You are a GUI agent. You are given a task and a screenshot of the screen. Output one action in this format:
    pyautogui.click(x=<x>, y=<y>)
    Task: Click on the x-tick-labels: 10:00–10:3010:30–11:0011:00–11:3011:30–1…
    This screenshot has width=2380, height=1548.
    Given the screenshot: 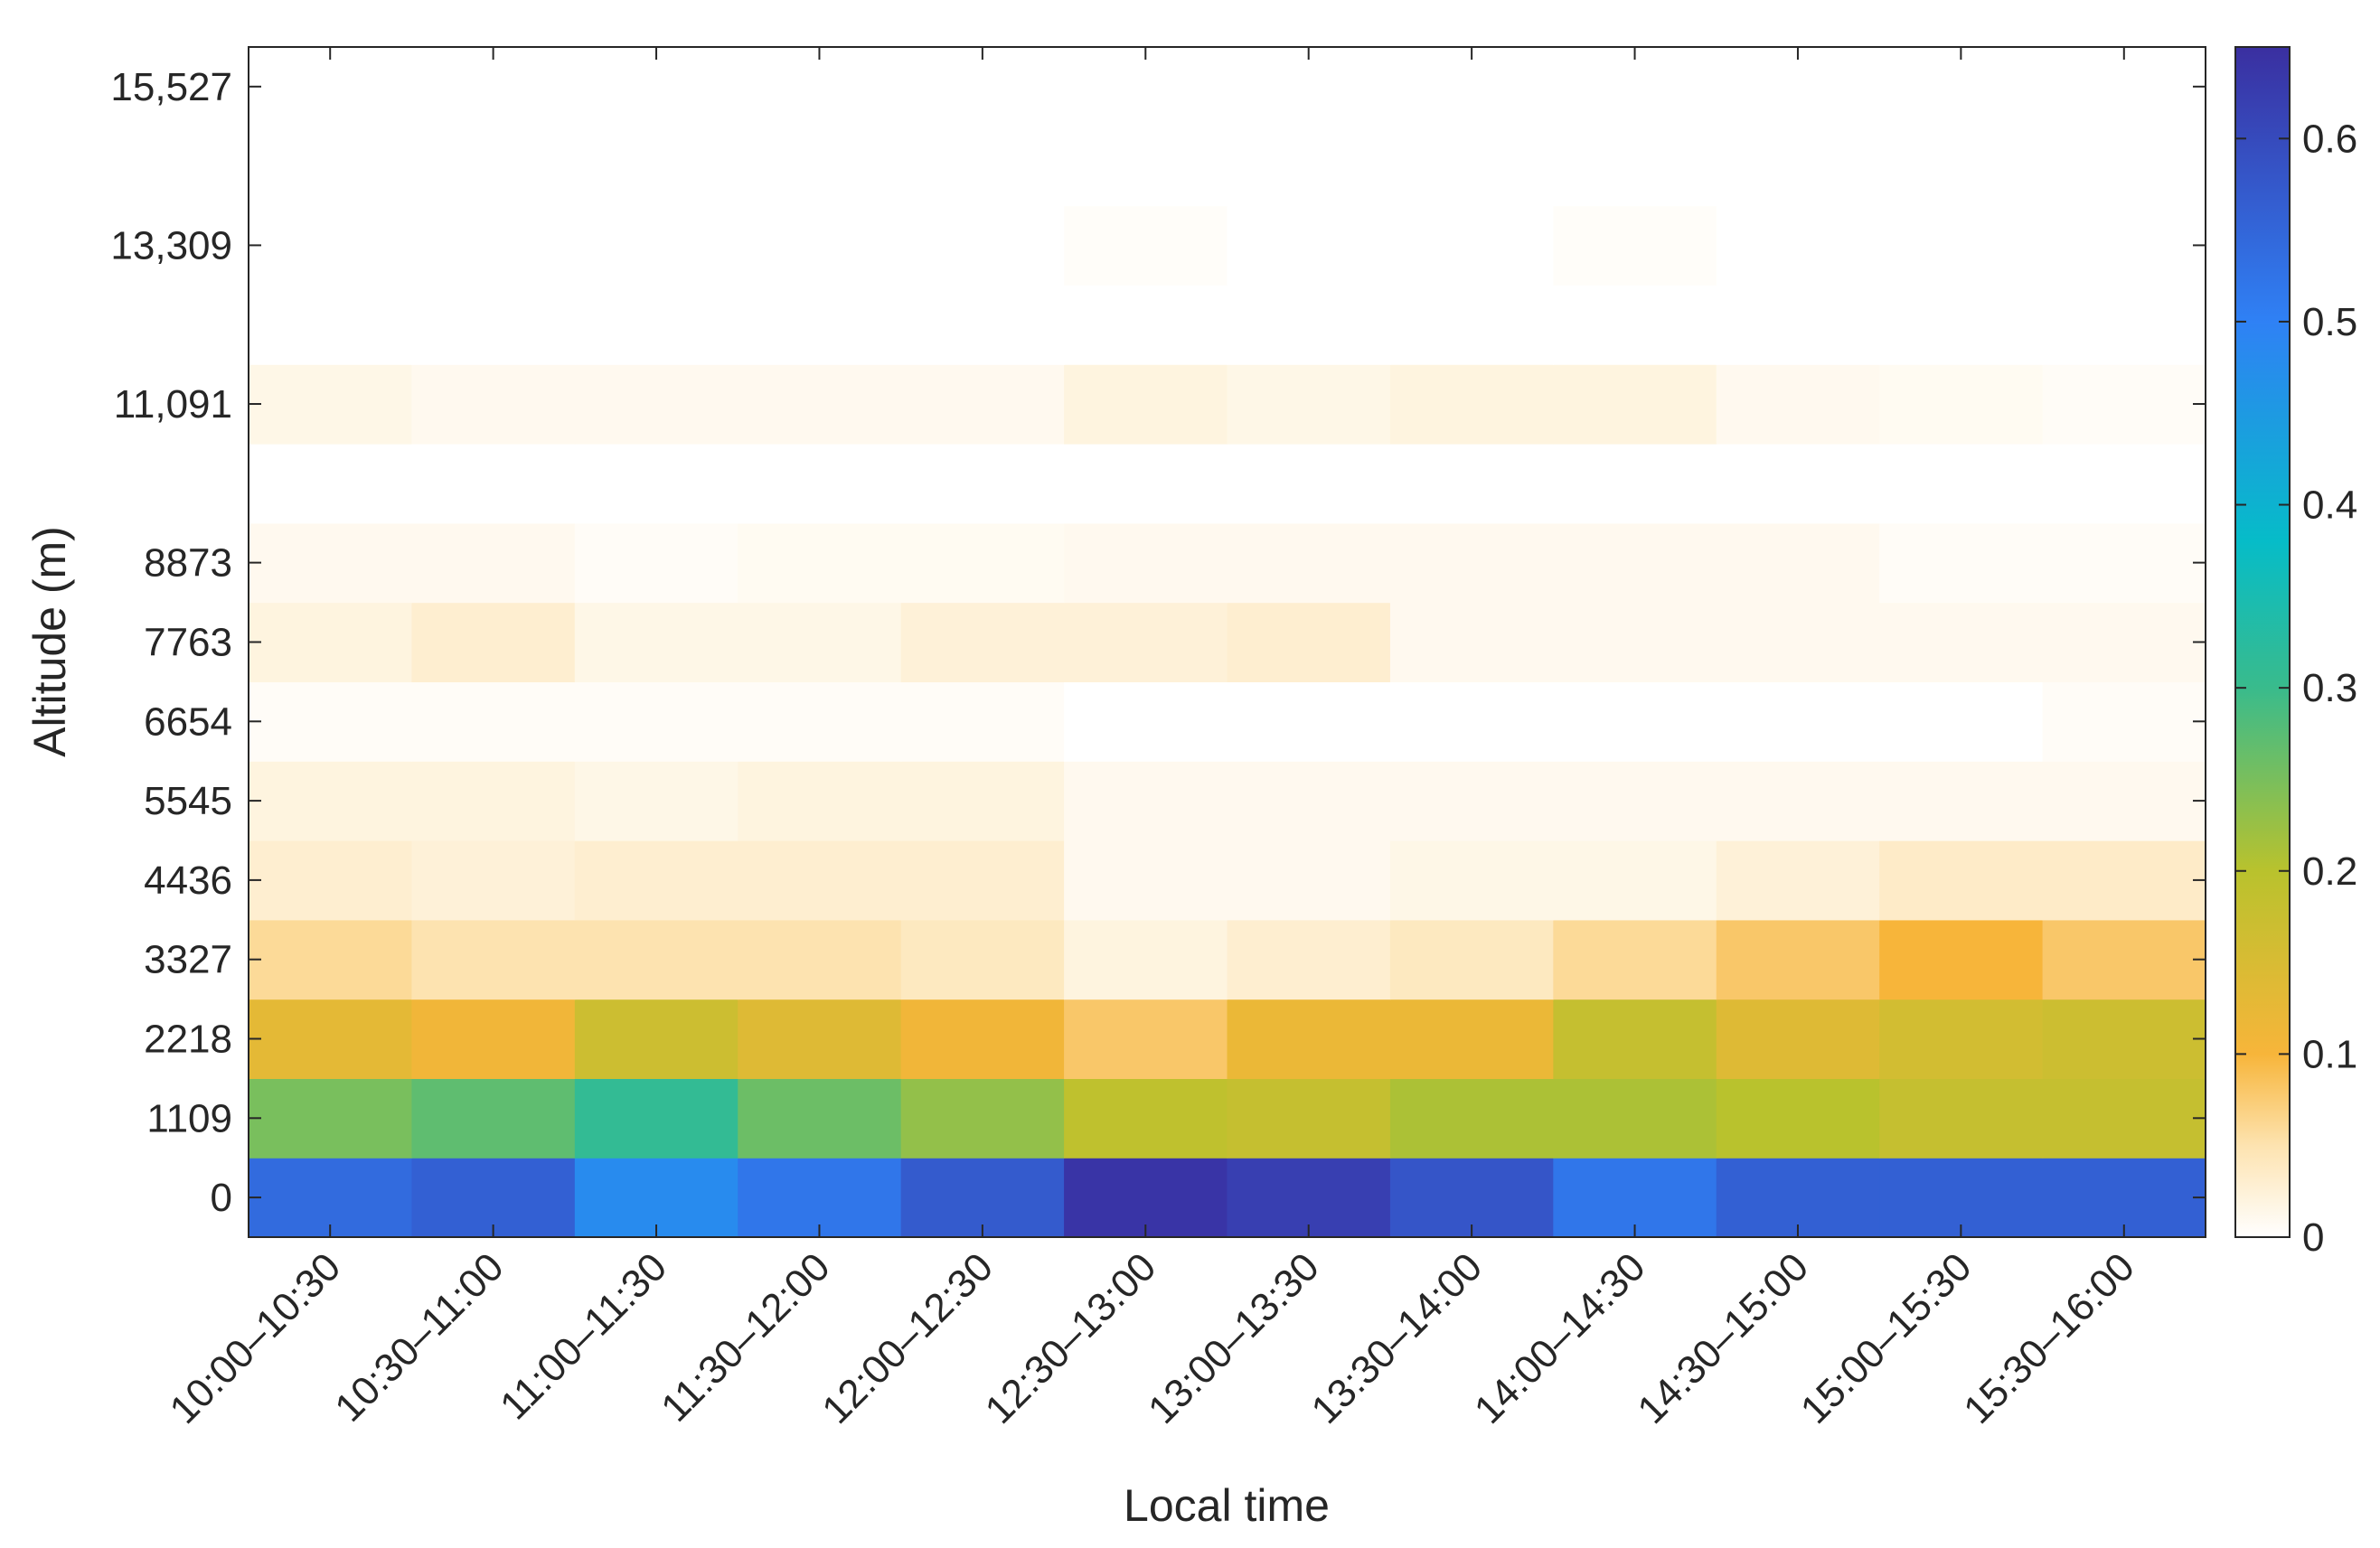 What is the action you would take?
    pyautogui.click(x=1152, y=1338)
    